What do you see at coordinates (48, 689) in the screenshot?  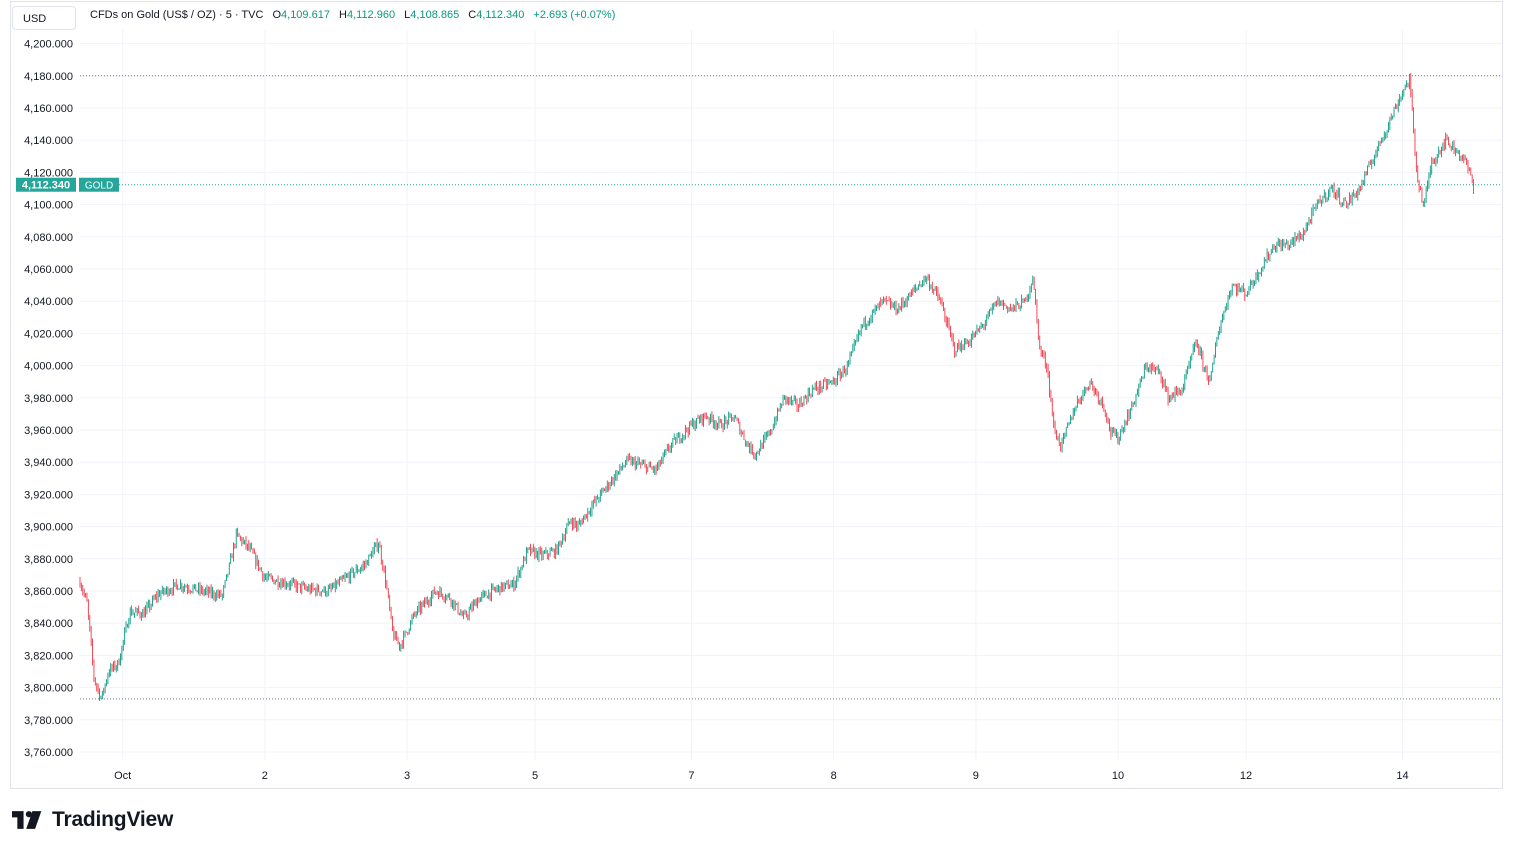 I see `y-tick-label: 3,800.000` at bounding box center [48, 689].